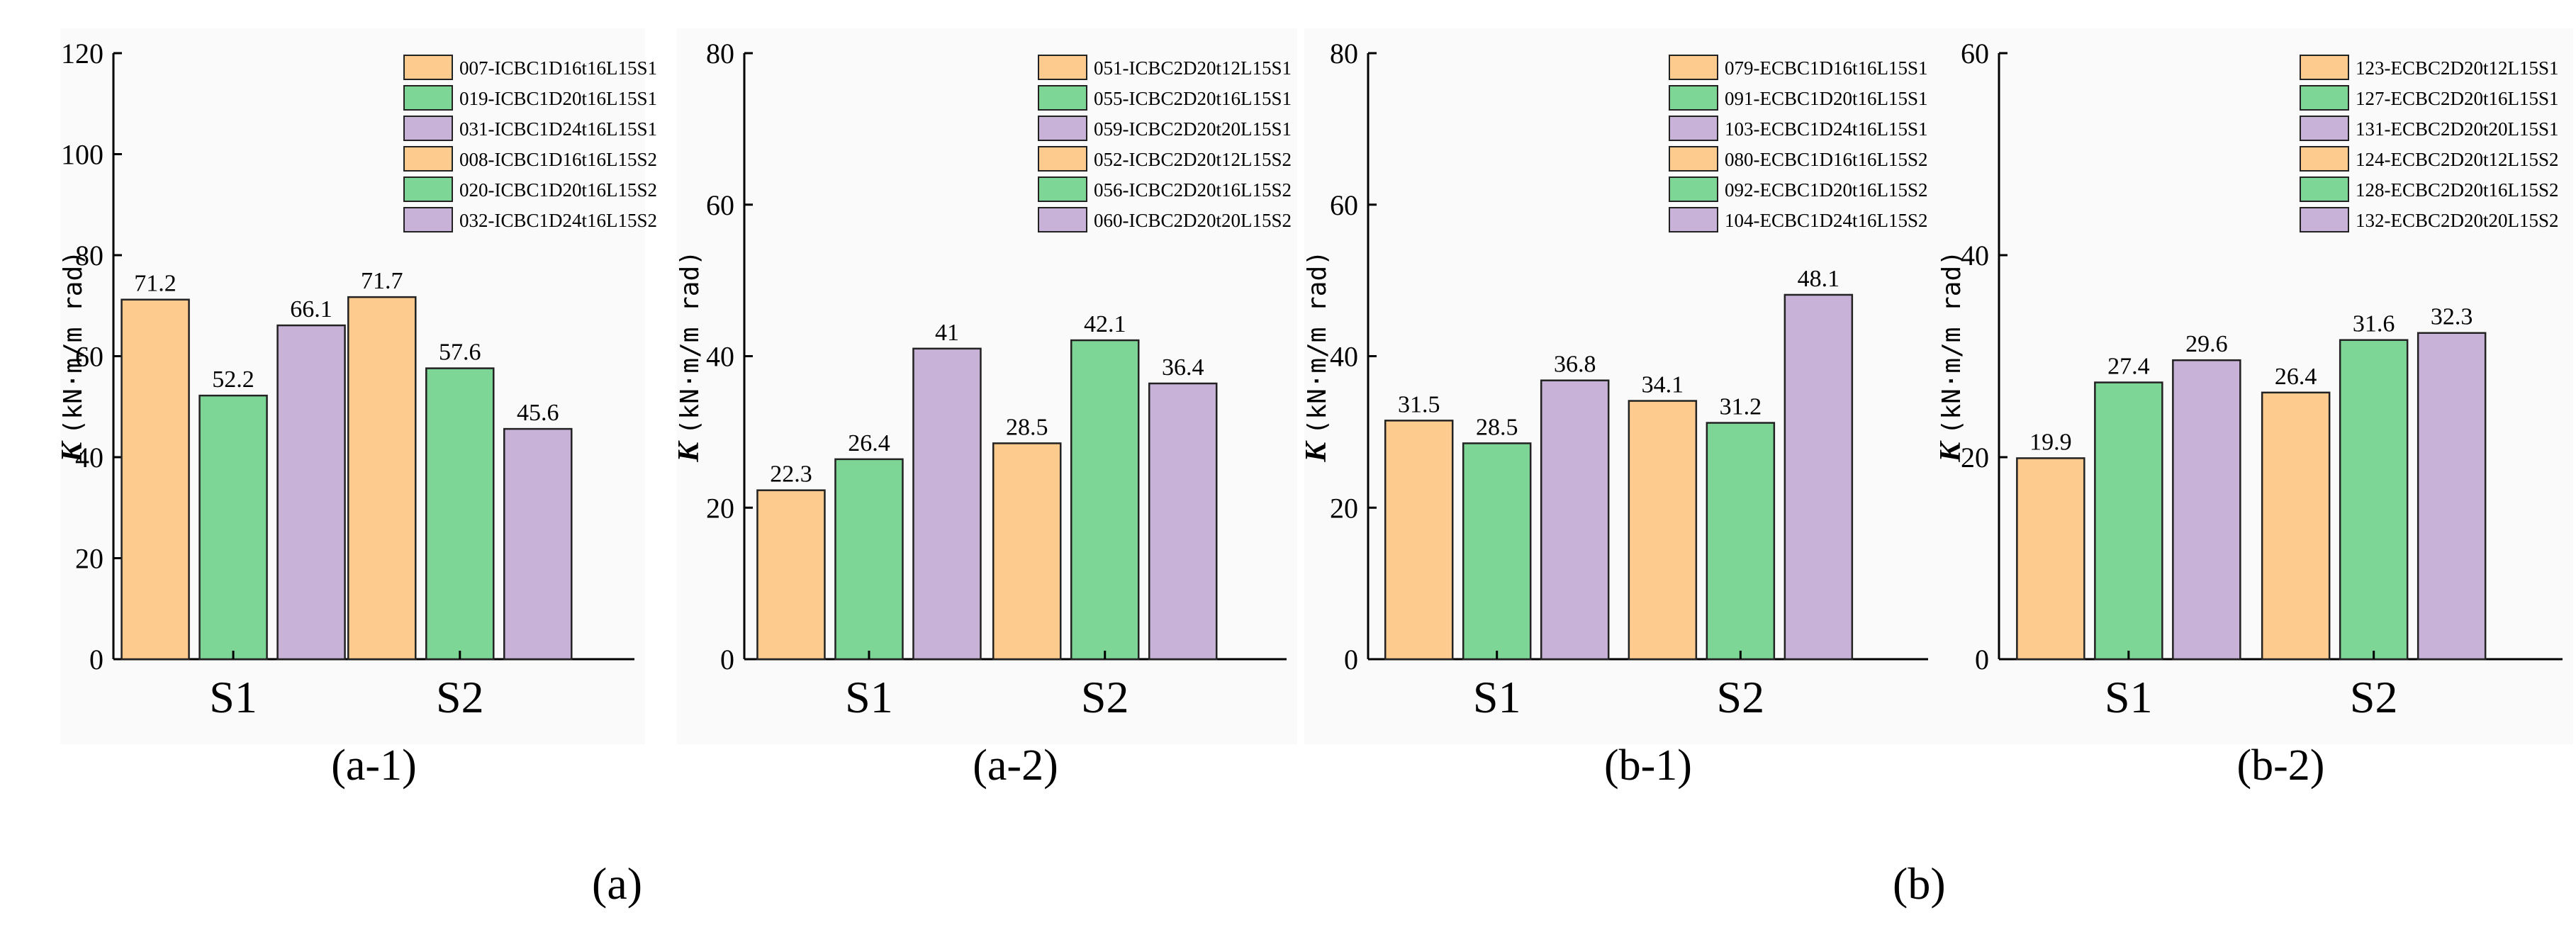 The height and width of the screenshot is (942, 2576). What do you see at coordinates (311, 309) in the screenshot?
I see `data-label: 66.1` at bounding box center [311, 309].